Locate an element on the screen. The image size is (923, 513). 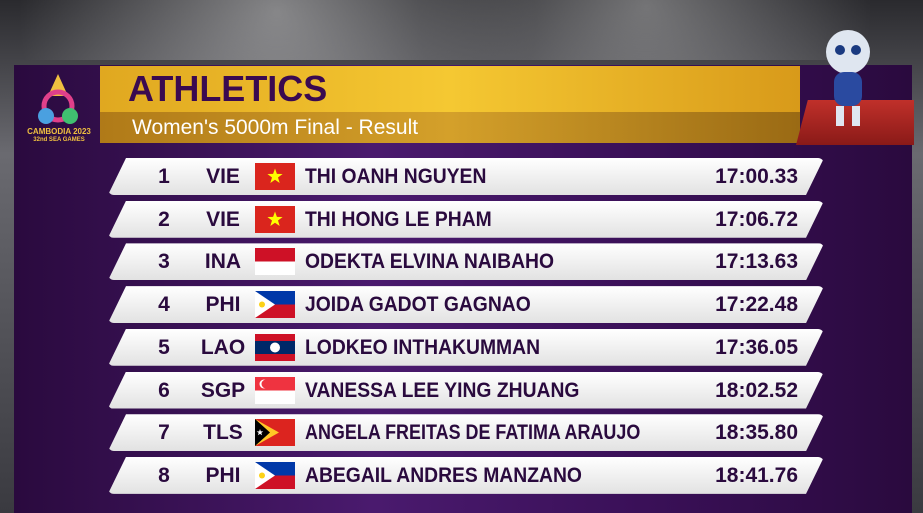
subtitle-bar is located at coordinates (450, 127).